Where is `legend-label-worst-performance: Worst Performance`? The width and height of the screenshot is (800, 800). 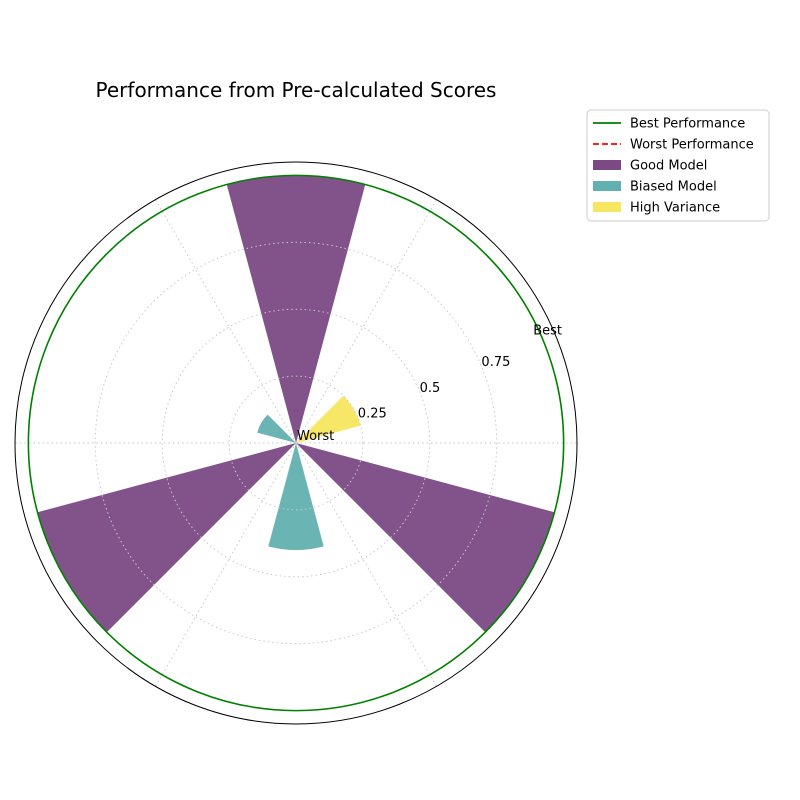 legend-label-worst-performance: Worst Performance is located at coordinates (692, 145).